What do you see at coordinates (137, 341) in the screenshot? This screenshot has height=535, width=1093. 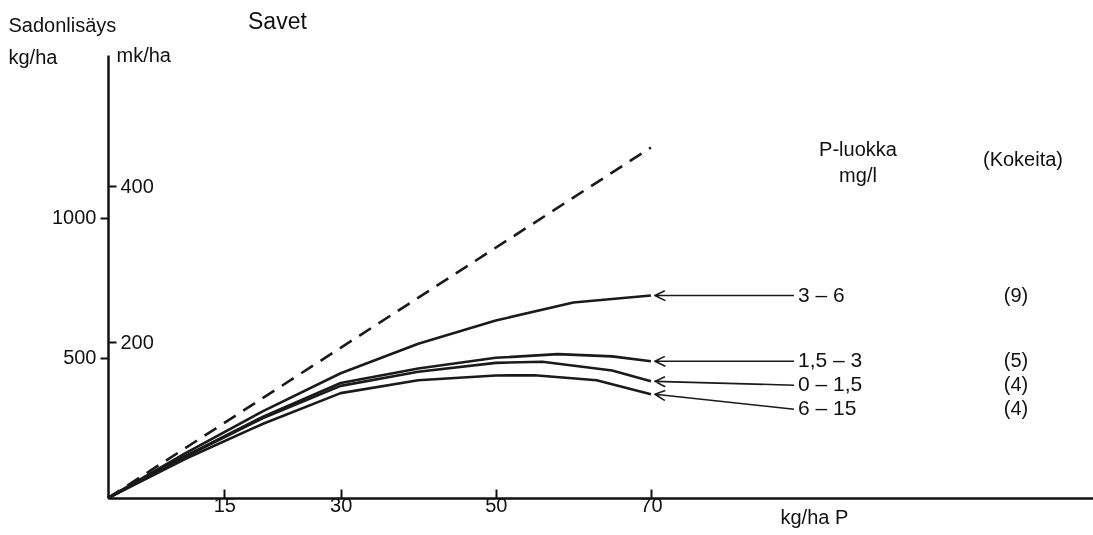 I see `y2-tick-label: 200` at bounding box center [137, 341].